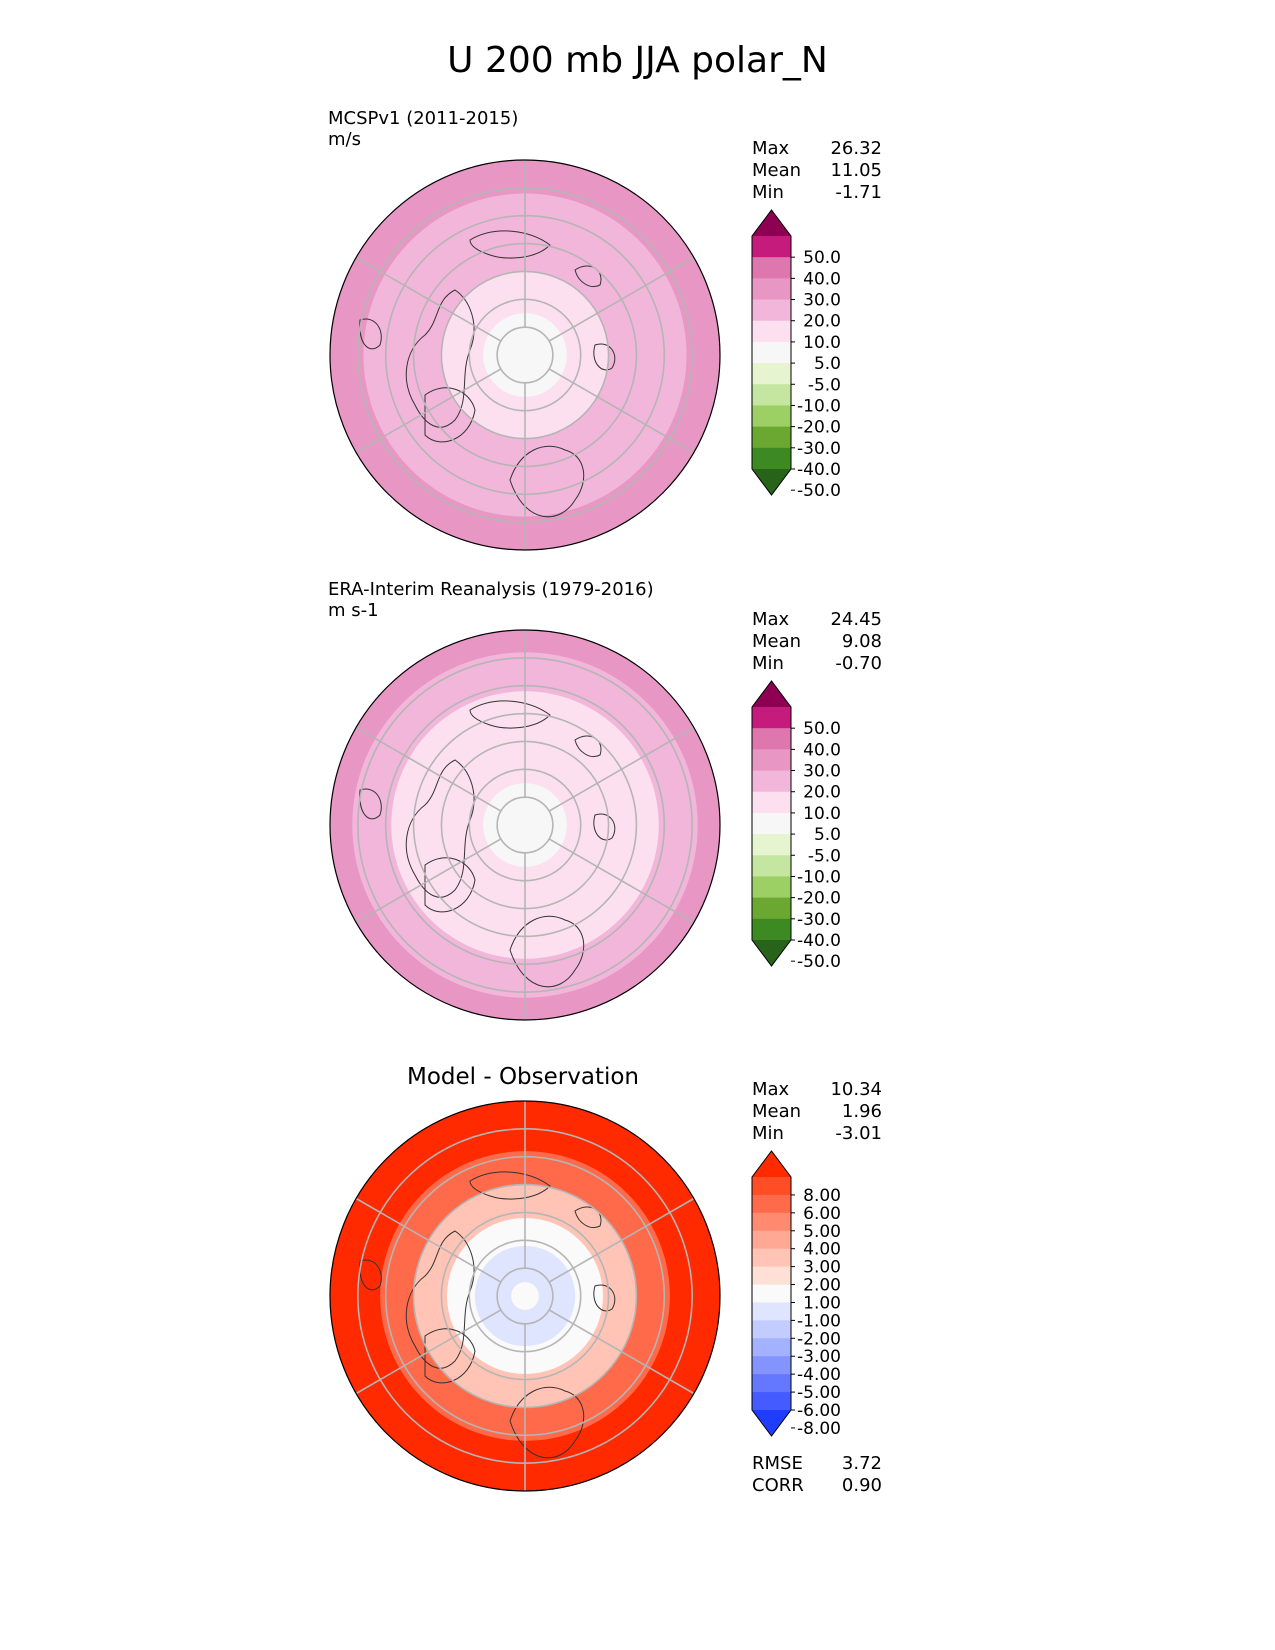 The height and width of the screenshot is (1650, 1275). I want to click on colorbar-tick-label: 4.00, so click(822, 1250).